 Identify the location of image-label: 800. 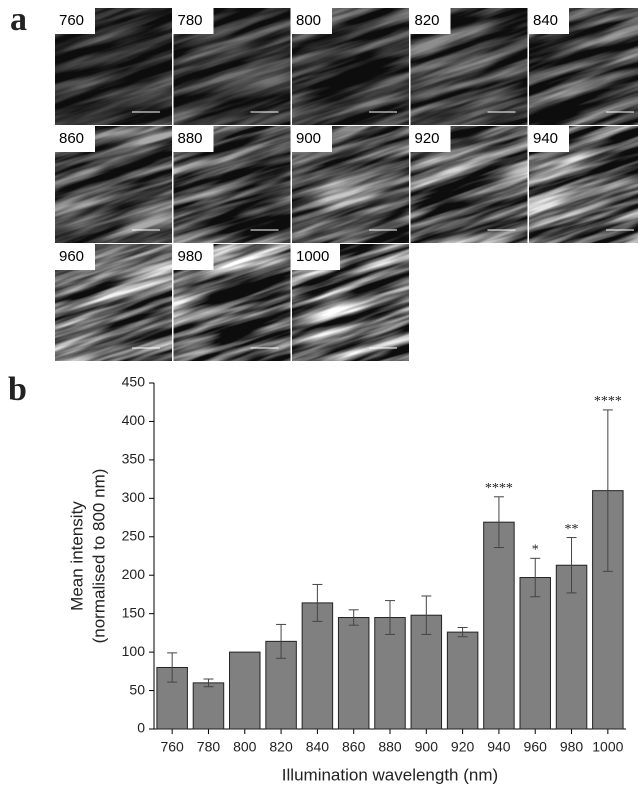
(308, 20).